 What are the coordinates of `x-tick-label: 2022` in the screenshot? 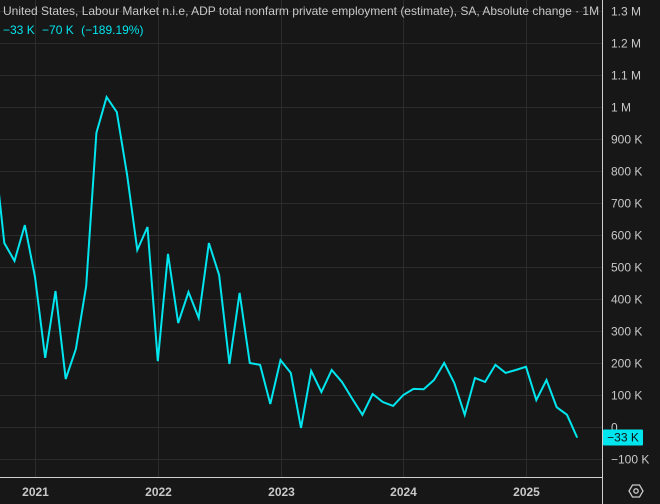 It's located at (158, 492).